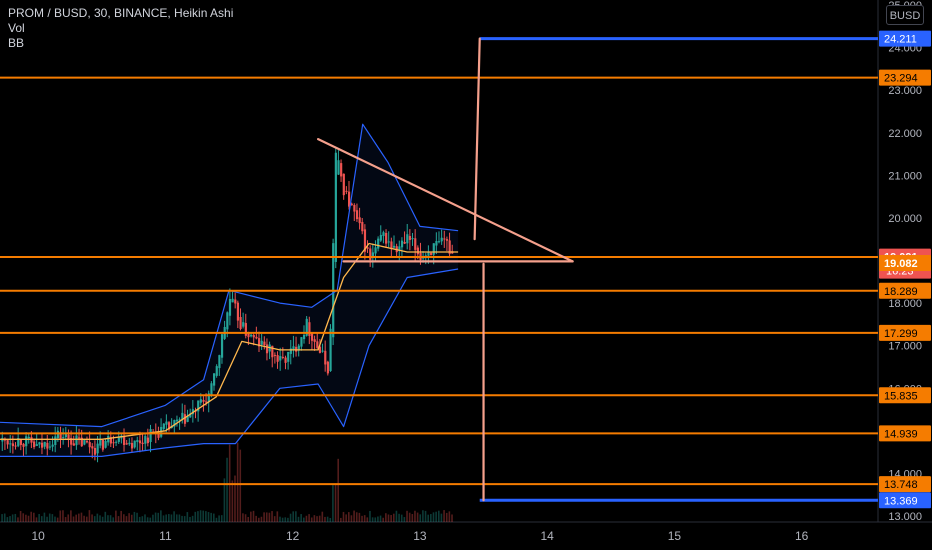  Describe the element at coordinates (905, 15) in the screenshot. I see `currency-button: BUSD` at that location.